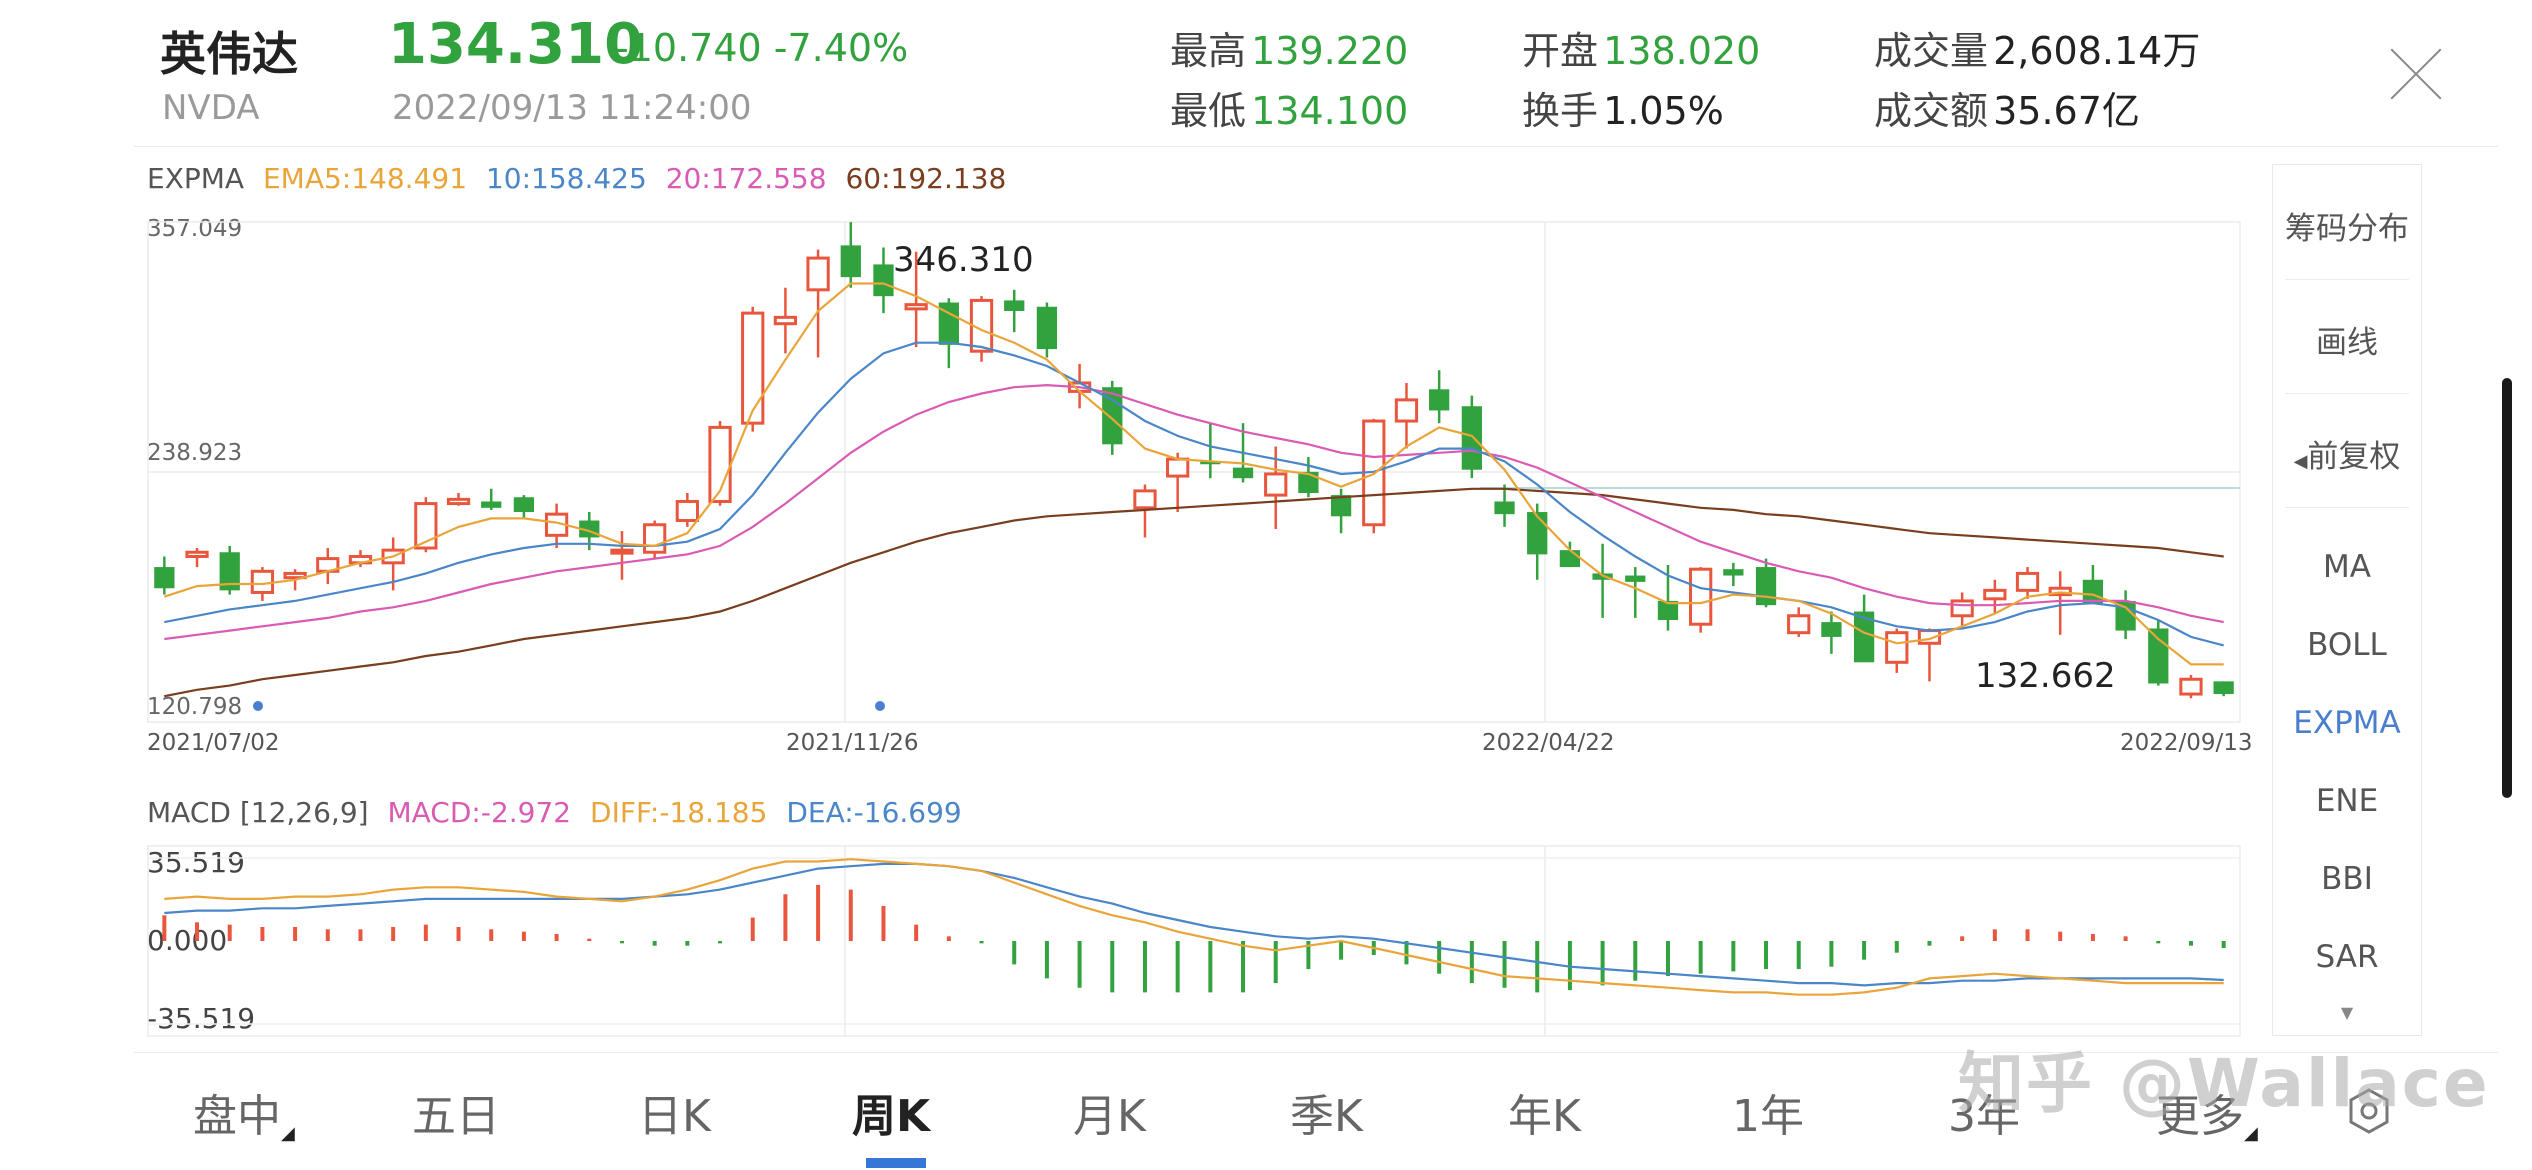 This screenshot has width=2532, height=1170. Describe the element at coordinates (688, 48) in the screenshot. I see `change-value: -10.740` at that location.